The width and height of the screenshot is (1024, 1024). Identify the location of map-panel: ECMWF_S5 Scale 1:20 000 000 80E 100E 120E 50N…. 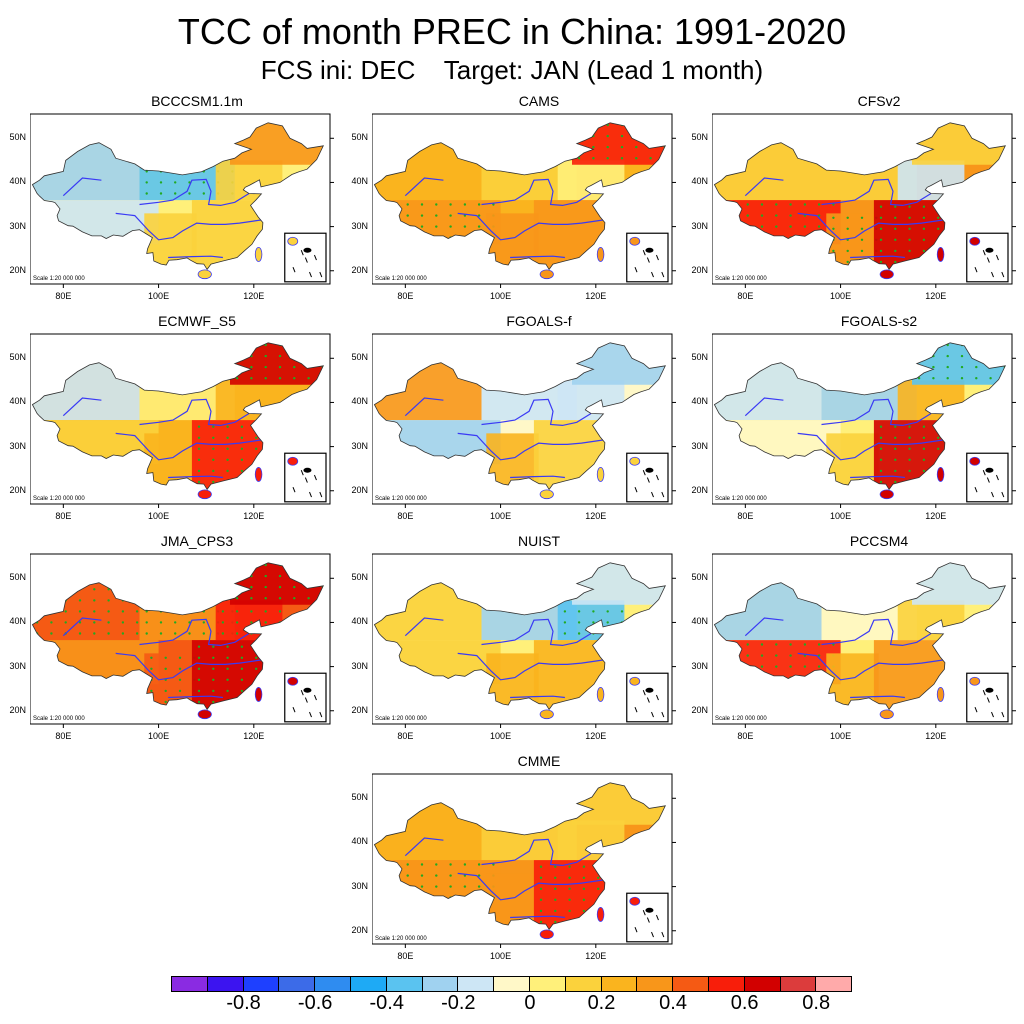
(186, 417).